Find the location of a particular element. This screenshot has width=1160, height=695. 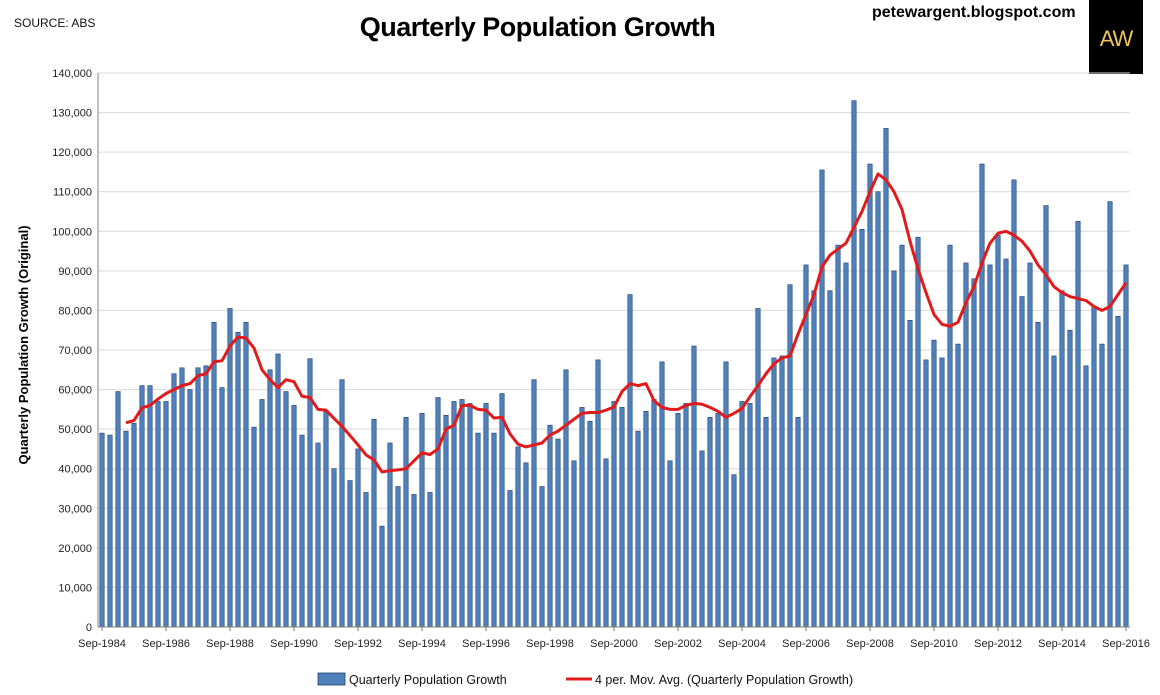

x-tick-label: Sep-2016 is located at coordinates (1126, 644).